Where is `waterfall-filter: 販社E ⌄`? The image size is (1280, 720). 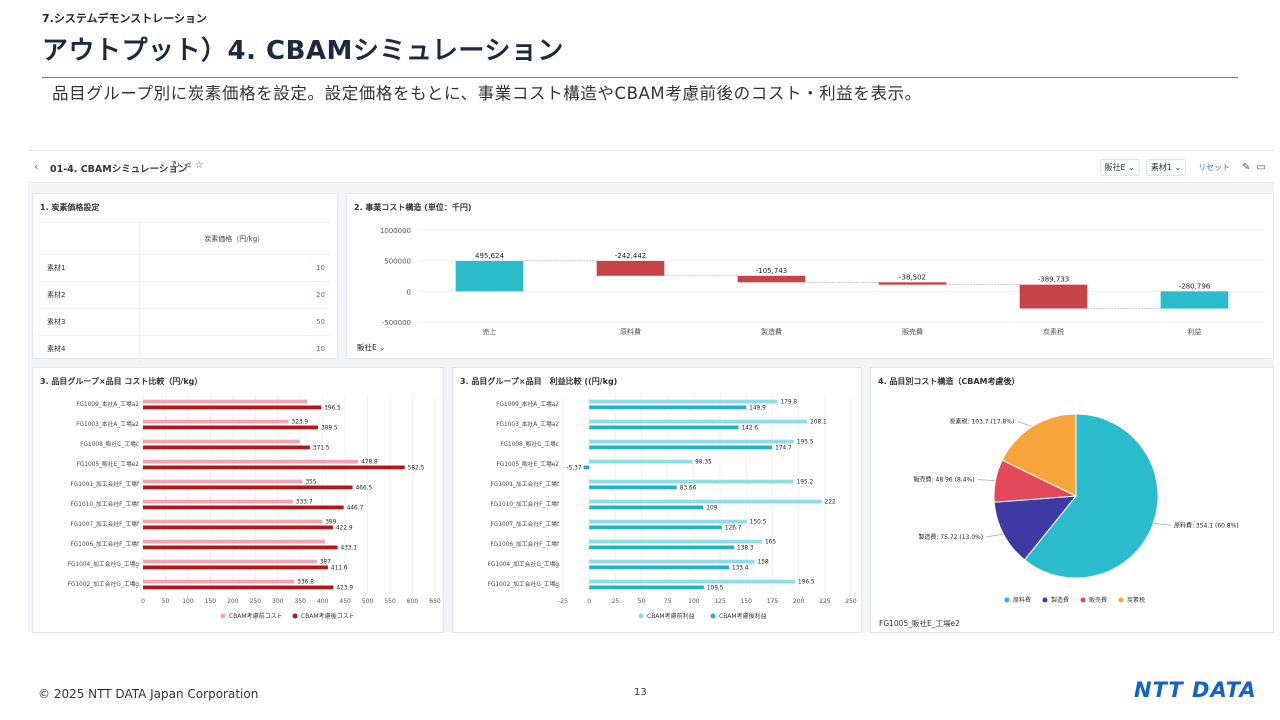 waterfall-filter: 販社E ⌄ is located at coordinates (371, 347).